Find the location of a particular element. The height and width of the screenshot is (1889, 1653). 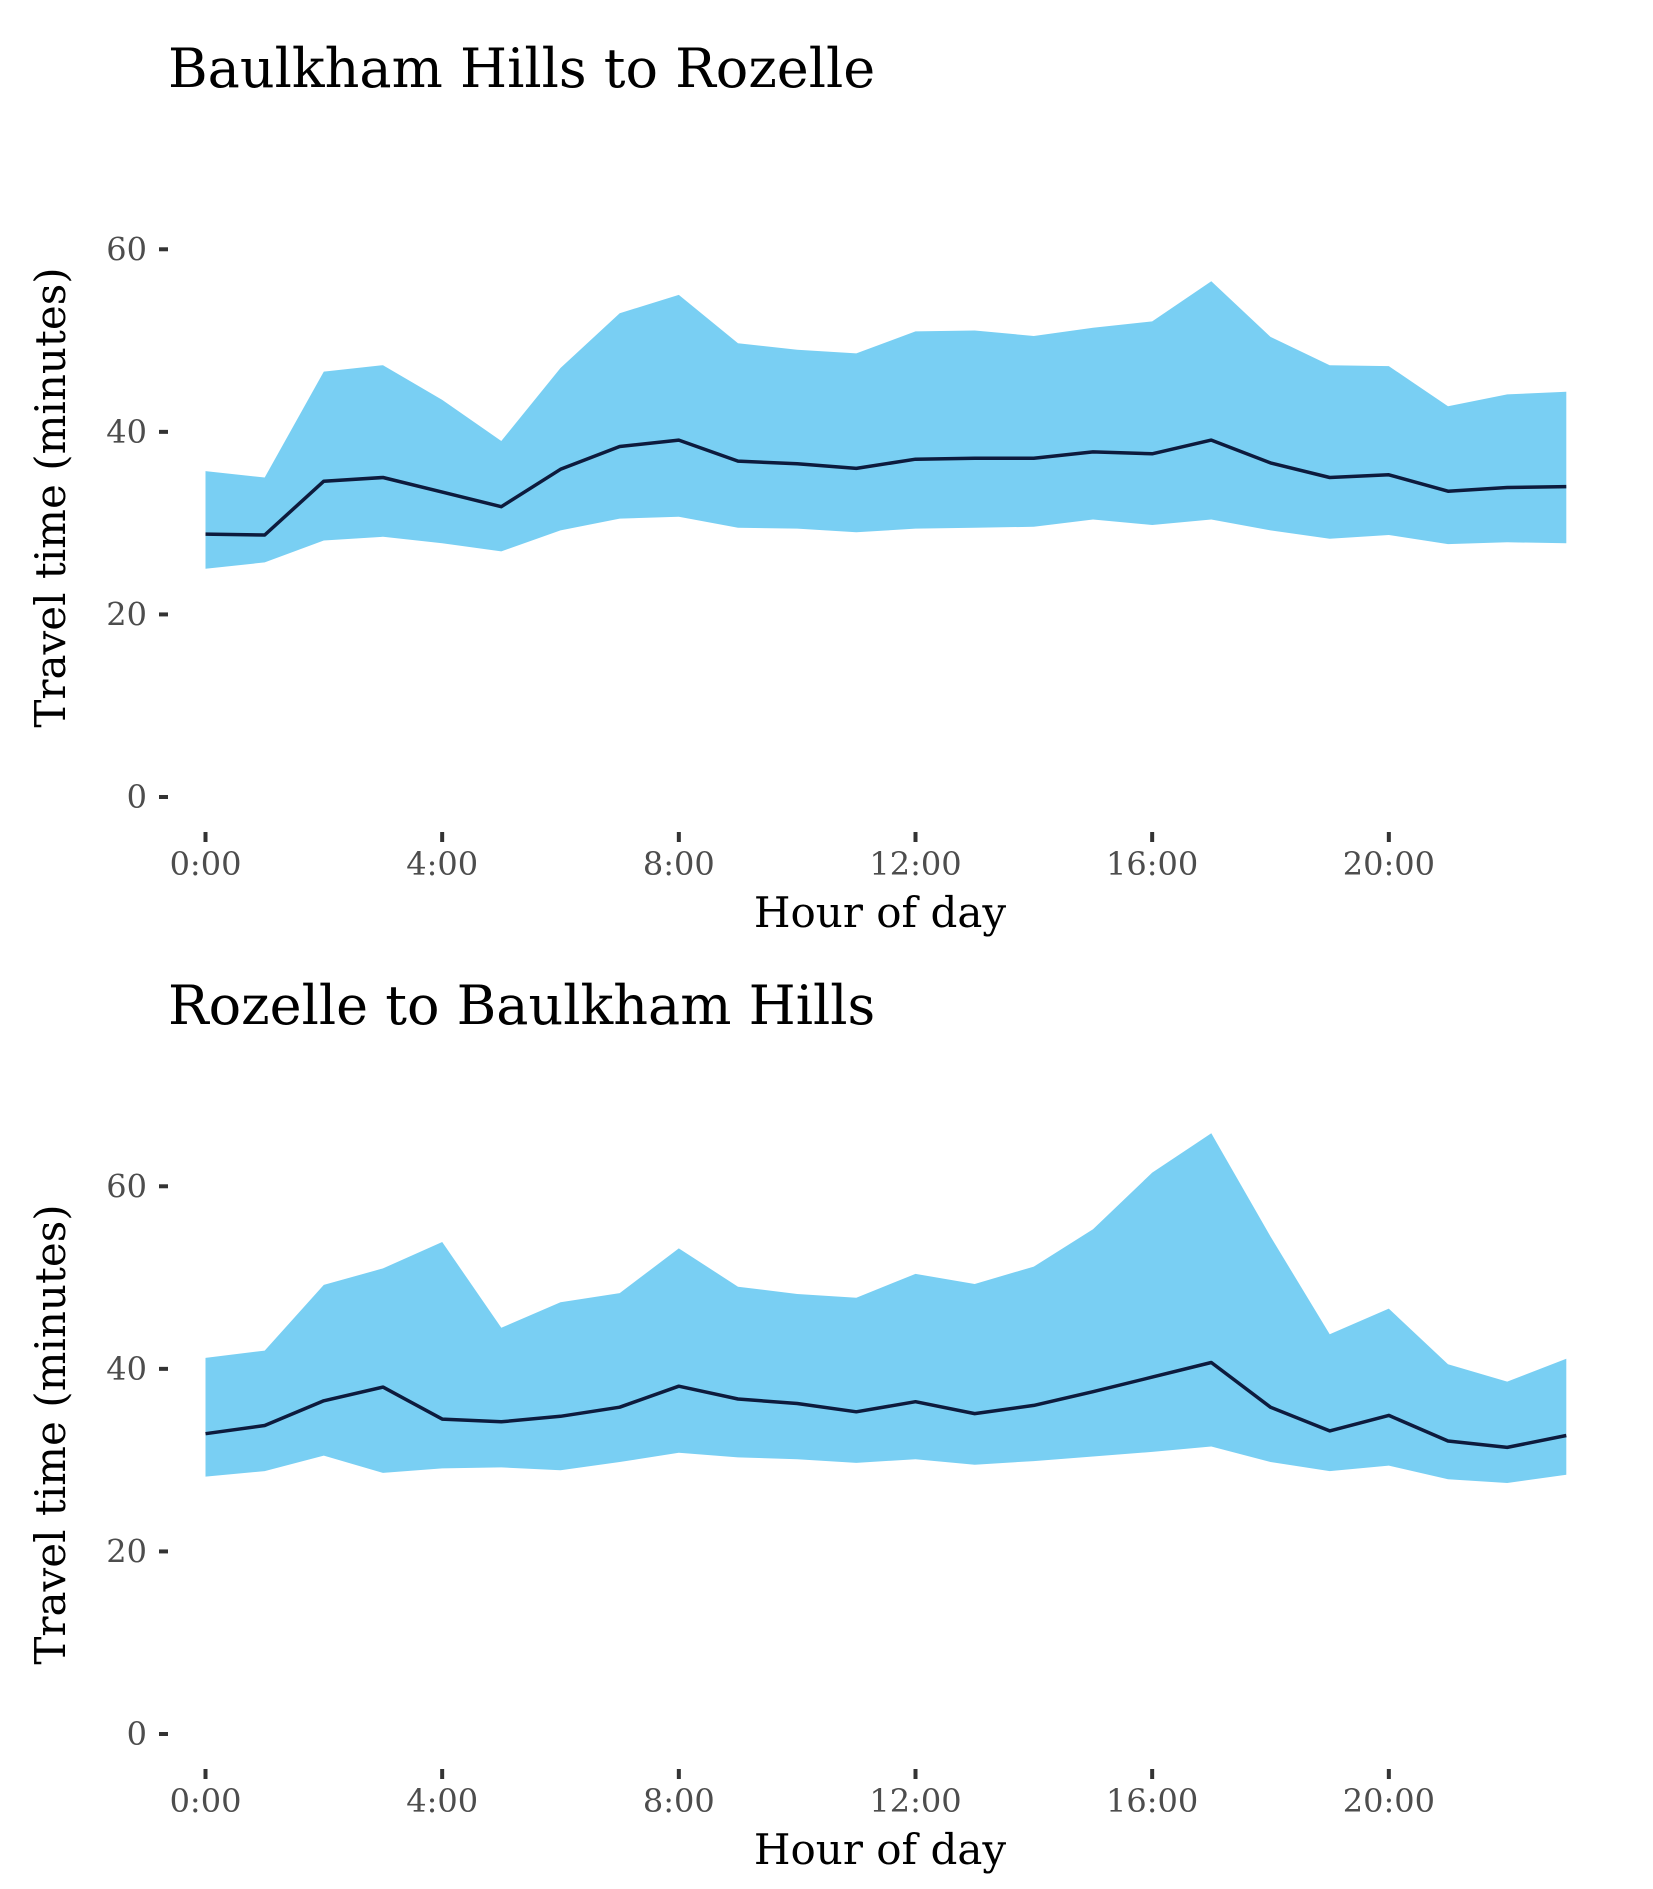

chart-title: Rozelle to Baulkham Hills is located at coordinates (521, 1005).